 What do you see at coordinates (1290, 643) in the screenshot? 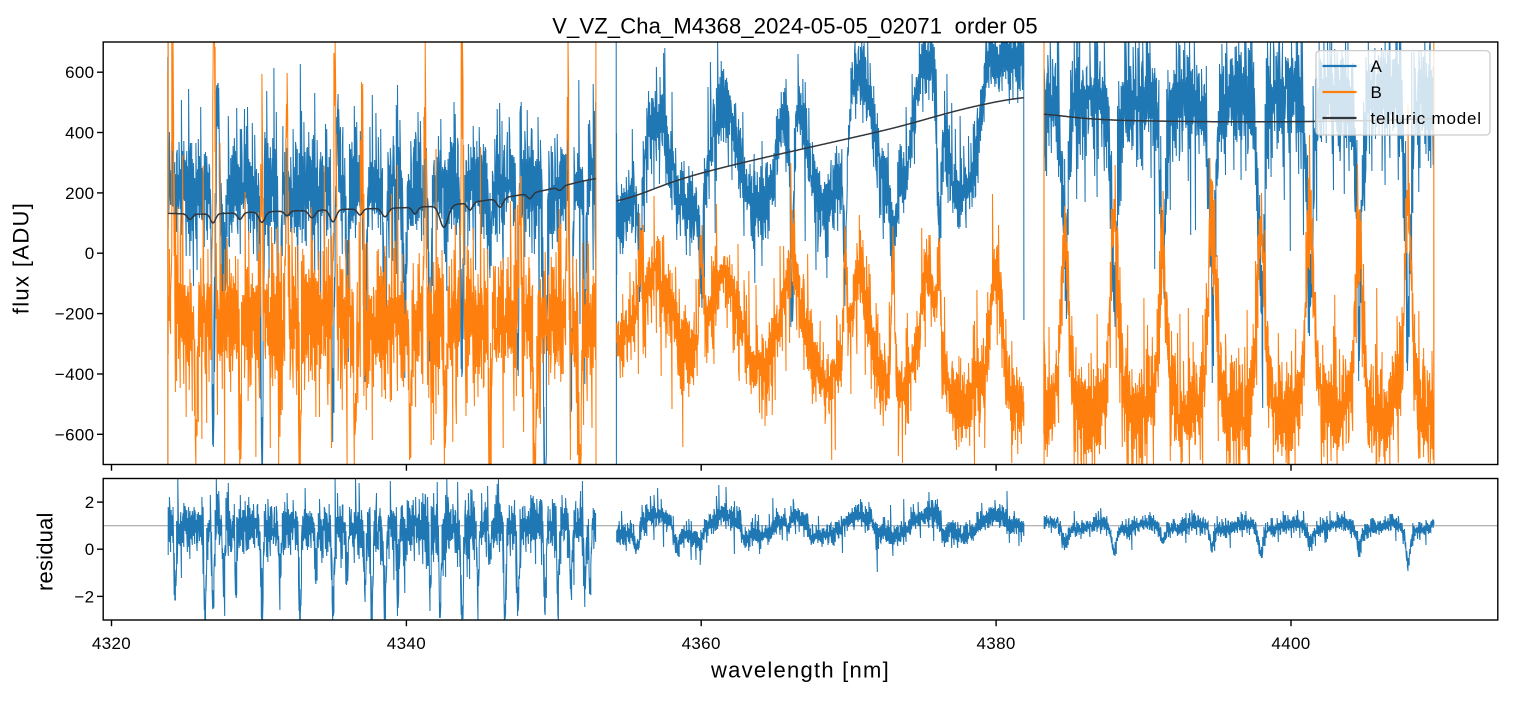
I see `svg-text: 4400` at bounding box center [1290, 643].